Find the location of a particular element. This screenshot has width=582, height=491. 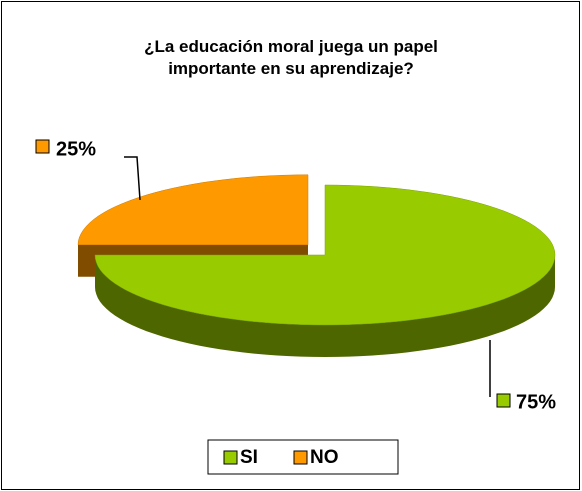

legend-label: SI is located at coordinates (249, 457).